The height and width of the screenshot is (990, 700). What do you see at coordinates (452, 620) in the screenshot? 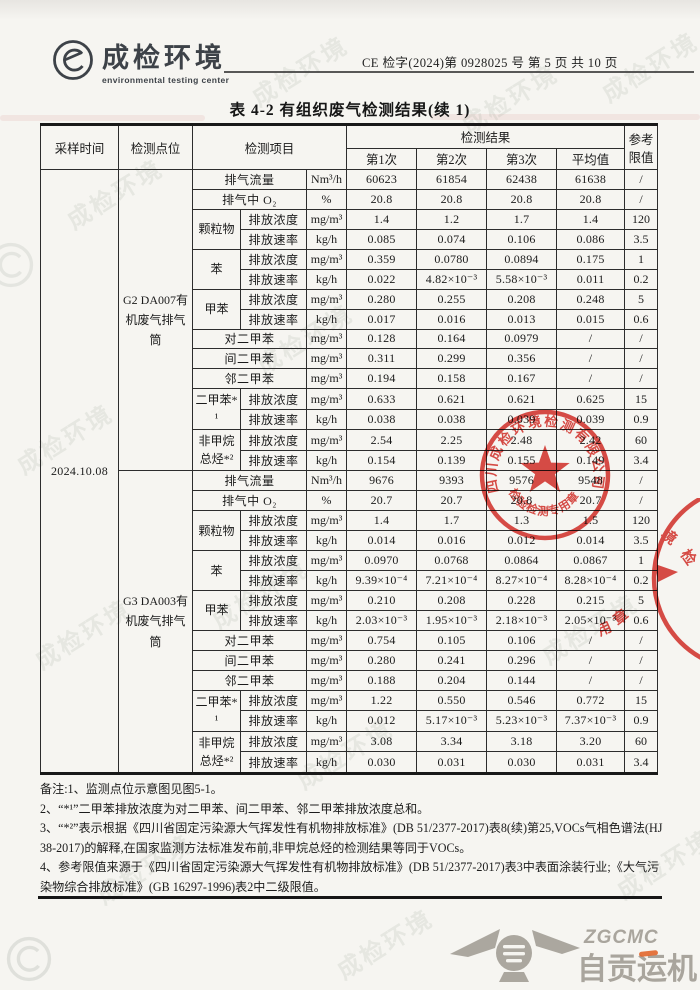
I see `value-cell: 1.95×10⁻³` at bounding box center [452, 620].